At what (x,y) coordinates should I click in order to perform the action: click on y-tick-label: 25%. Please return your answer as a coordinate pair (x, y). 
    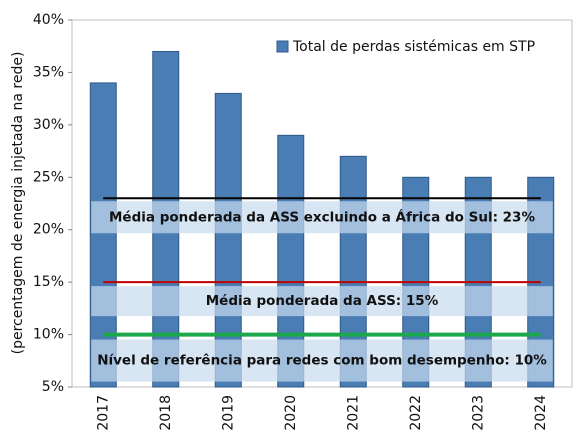
    Looking at the image, I should click on (48, 177).